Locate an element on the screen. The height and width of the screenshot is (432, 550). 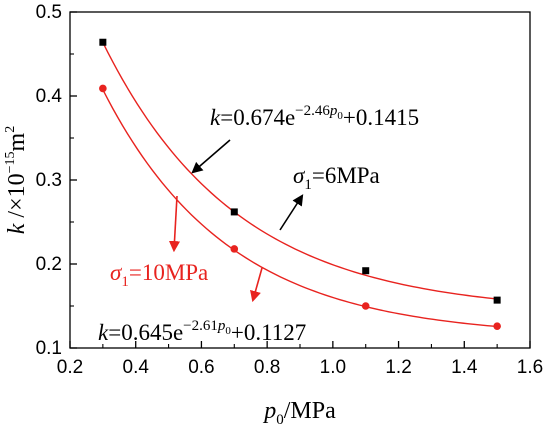
y-axis-unit: /×10 is located at coordinates (17, 198).